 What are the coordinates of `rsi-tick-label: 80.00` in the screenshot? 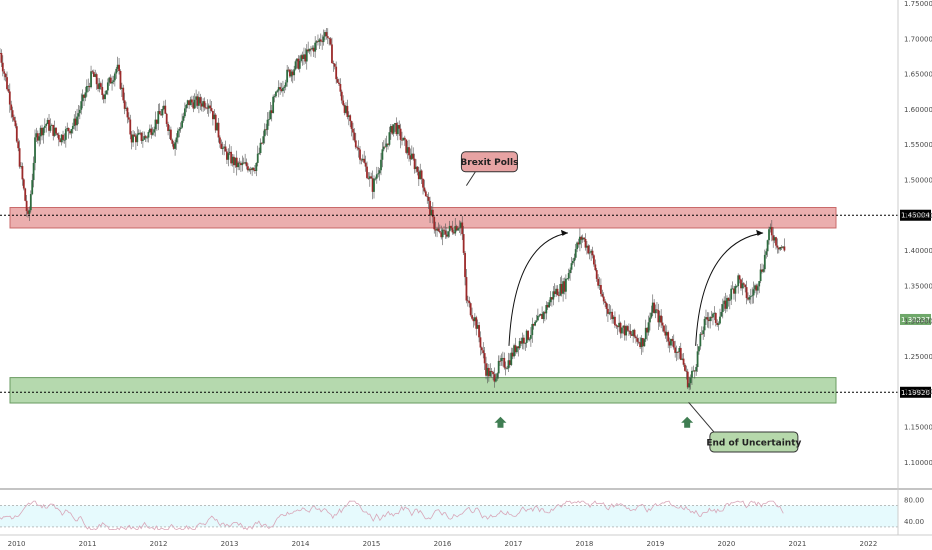 It's located at (914, 501).